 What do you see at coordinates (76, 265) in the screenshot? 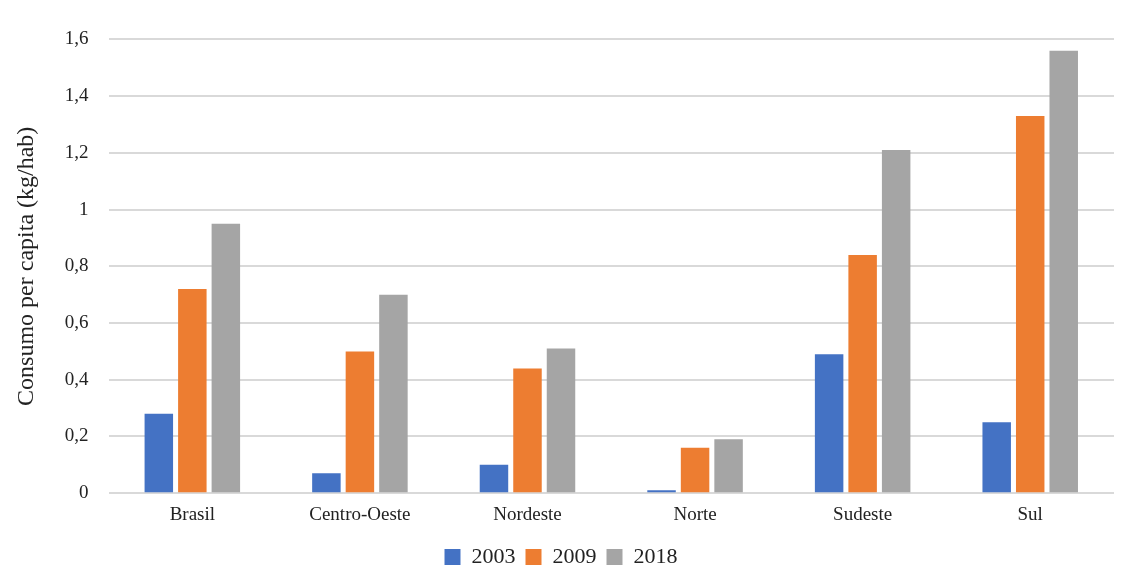
I see `y-tick-label: 0,8` at bounding box center [76, 265].